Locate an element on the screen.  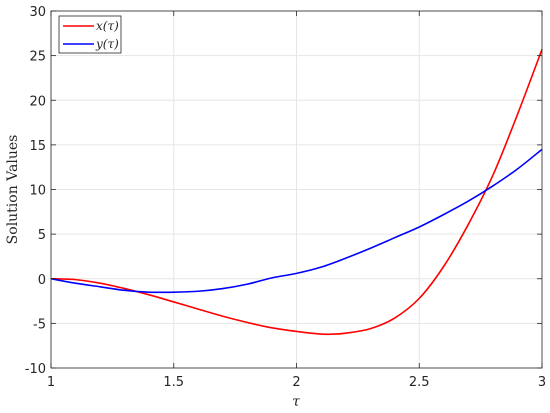
x-tick-label: 3 is located at coordinates (542, 382).